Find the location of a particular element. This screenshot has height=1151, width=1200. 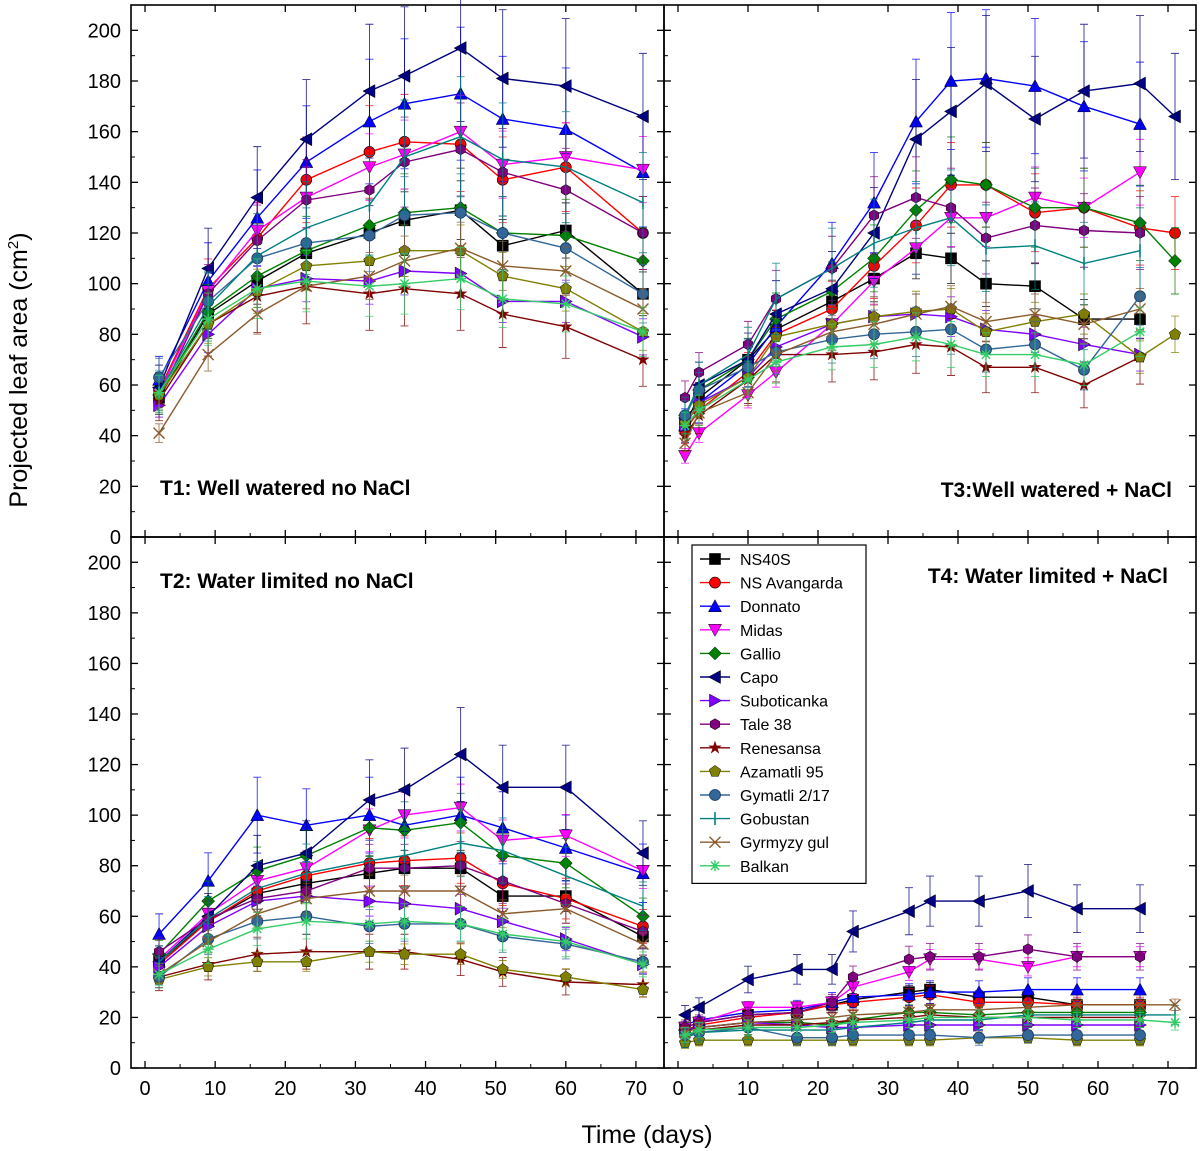

legend-label: Capo is located at coordinates (759, 678).